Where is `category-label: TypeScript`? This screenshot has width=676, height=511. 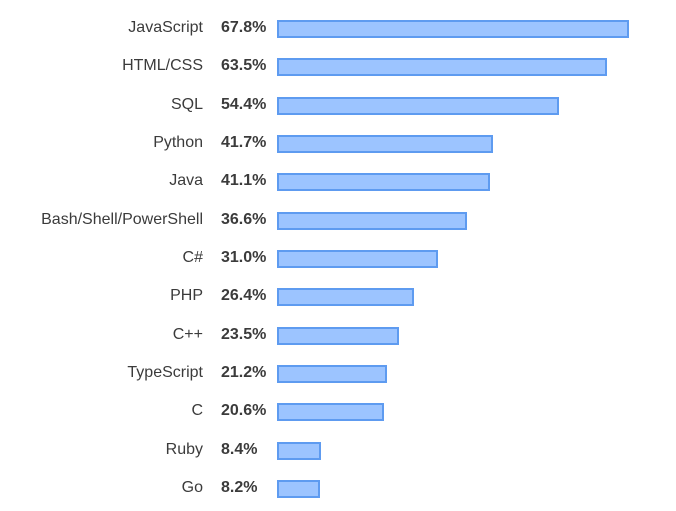
category-label: TypeScript is located at coordinates (165, 372).